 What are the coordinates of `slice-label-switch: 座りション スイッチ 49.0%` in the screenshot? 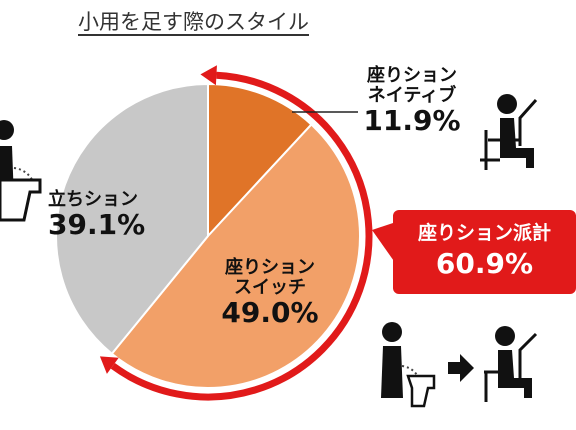 It's located at (270, 293).